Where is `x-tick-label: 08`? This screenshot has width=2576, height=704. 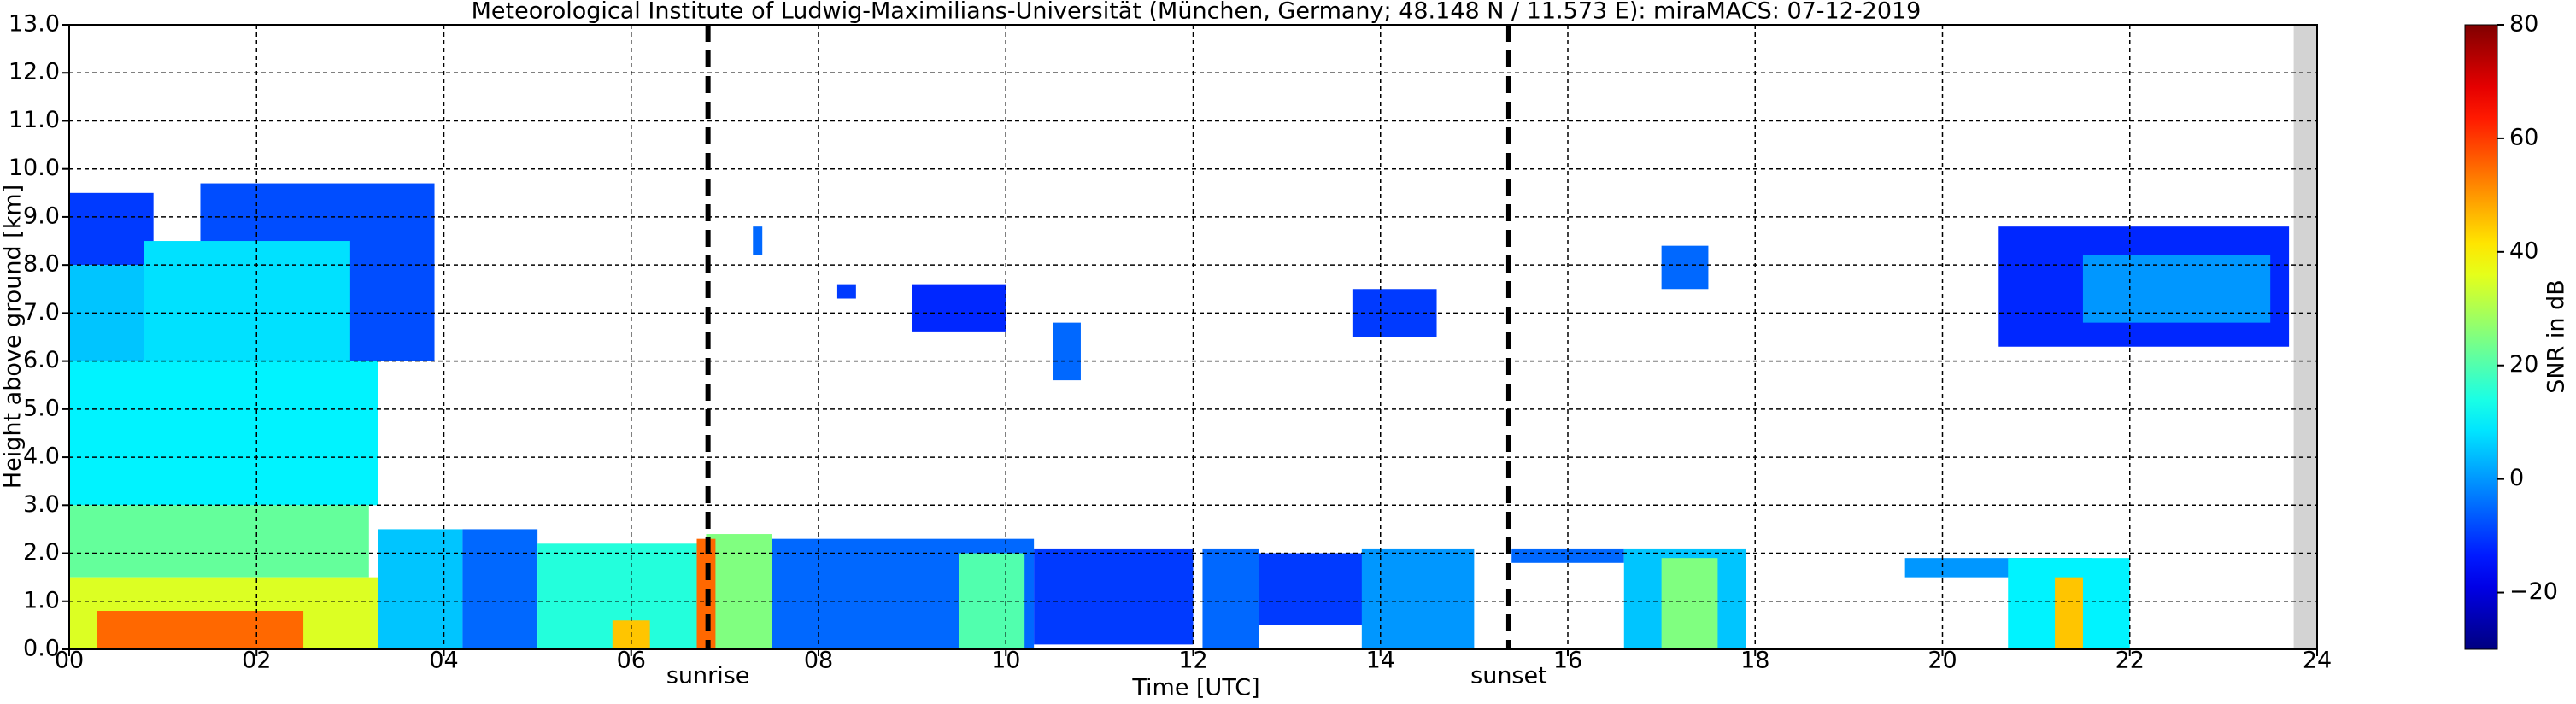
x-tick-label: 08 is located at coordinates (818, 661).